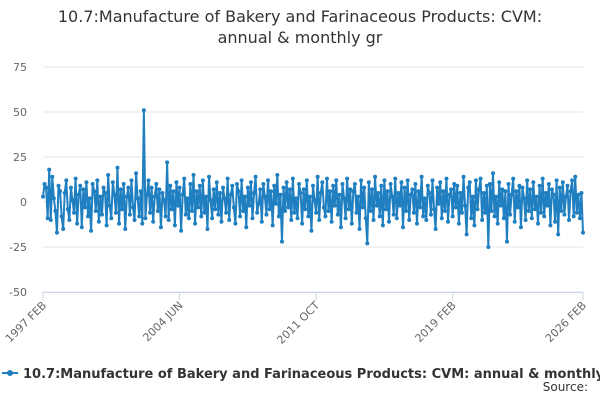 Image resolution: width=600 pixels, height=400 pixels. What do you see at coordinates (162, 321) in the screenshot?
I see `x-tick-label: 2004 JUN` at bounding box center [162, 321].